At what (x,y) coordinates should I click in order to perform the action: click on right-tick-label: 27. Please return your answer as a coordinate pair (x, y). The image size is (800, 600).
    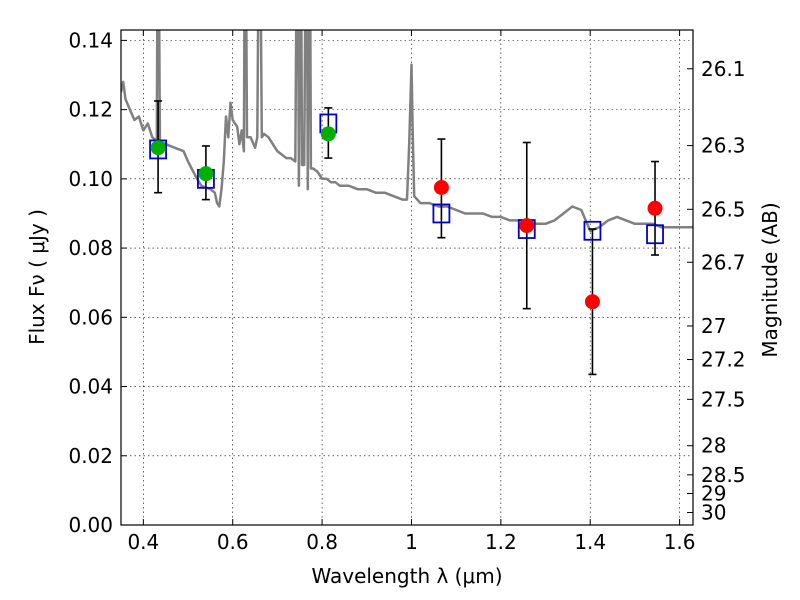
    Looking at the image, I should click on (713, 326).